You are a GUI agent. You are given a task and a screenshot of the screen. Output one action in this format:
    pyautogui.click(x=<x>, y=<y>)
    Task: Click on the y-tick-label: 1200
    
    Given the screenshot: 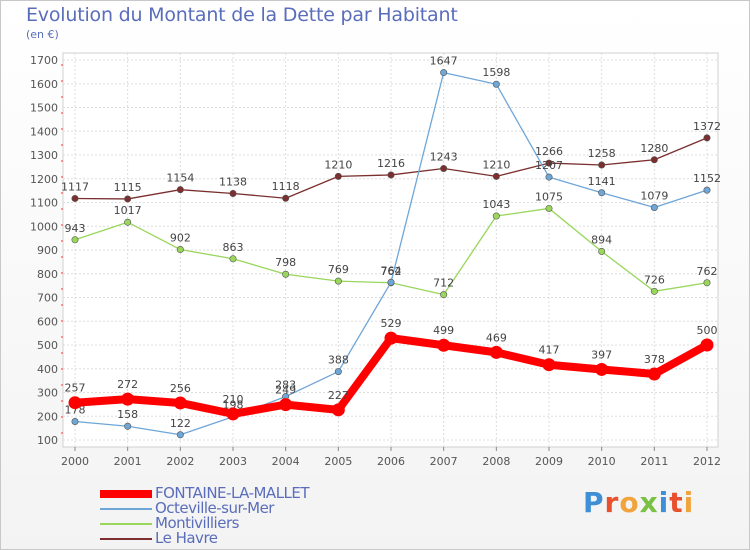 What is the action you would take?
    pyautogui.click(x=44, y=179)
    